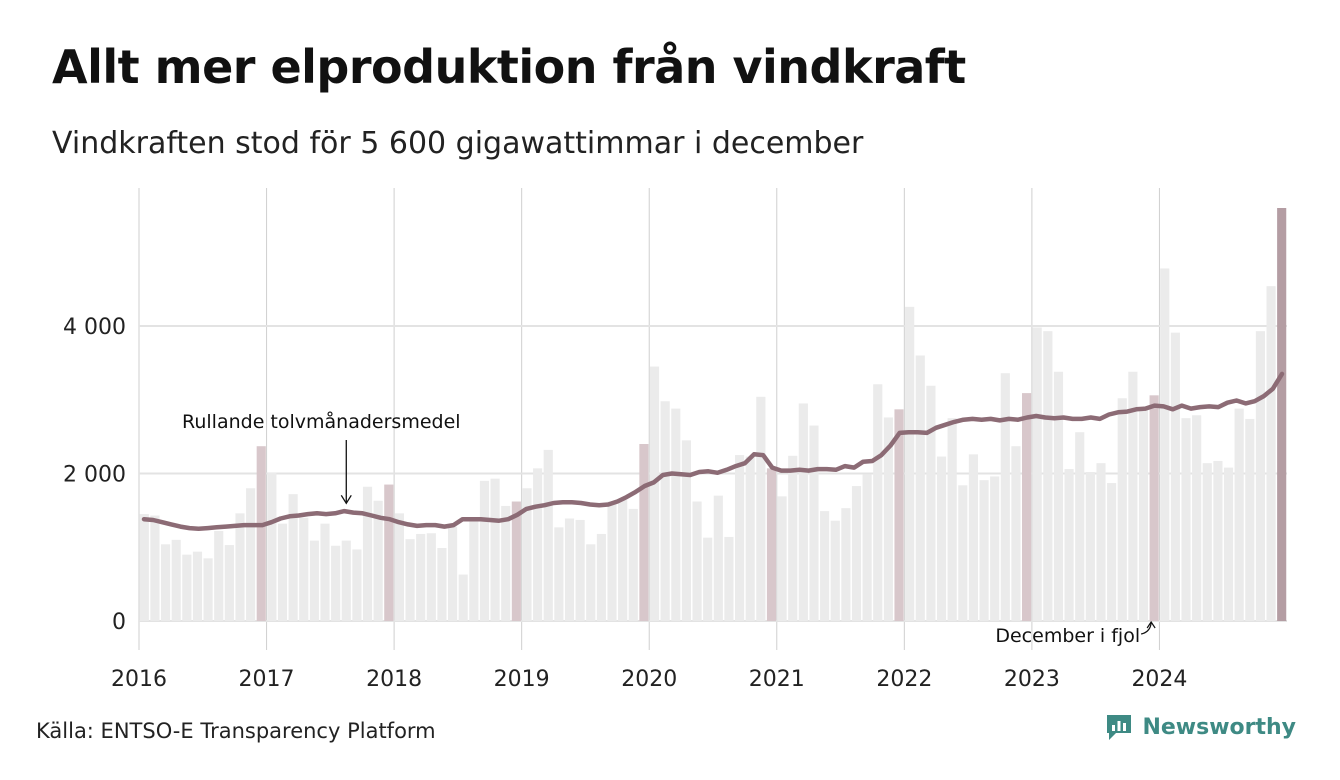 The width and height of the screenshot is (1340, 780). I want to click on x-tick-label-2023: 2023, so click(1032, 679).